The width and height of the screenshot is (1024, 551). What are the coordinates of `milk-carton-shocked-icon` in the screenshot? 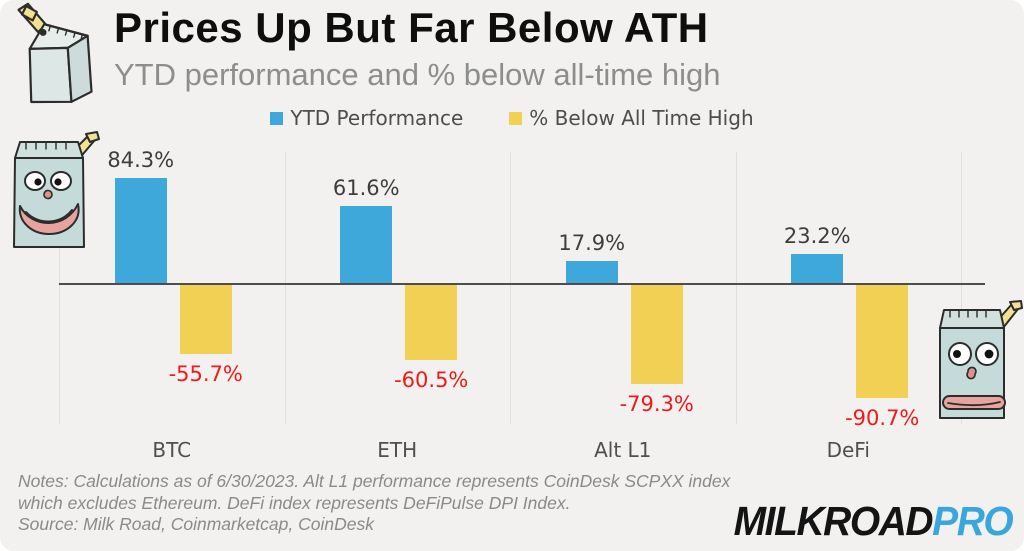 It's located at (981, 359).